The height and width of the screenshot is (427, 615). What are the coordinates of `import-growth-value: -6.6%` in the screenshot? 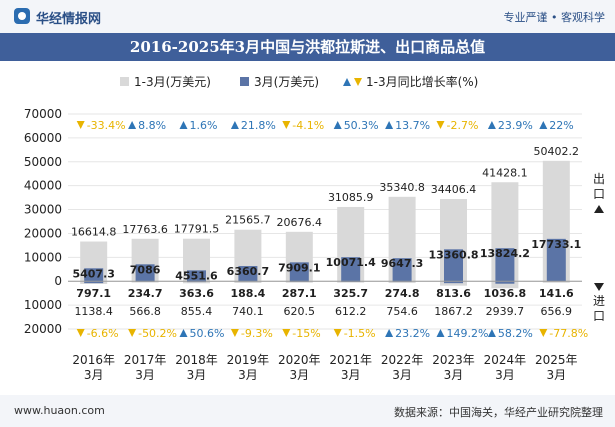 It's located at (103, 333).